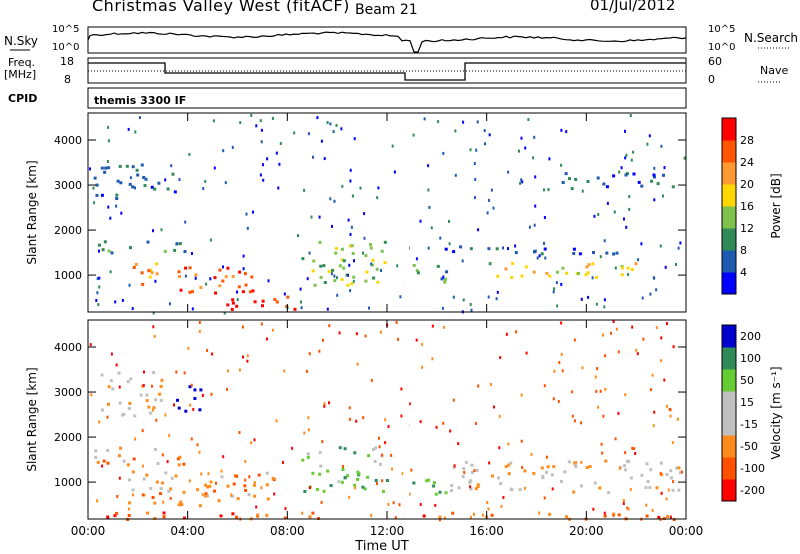  Describe the element at coordinates (20, 74) in the screenshot. I see `freq-label-2: [MHz]` at that location.